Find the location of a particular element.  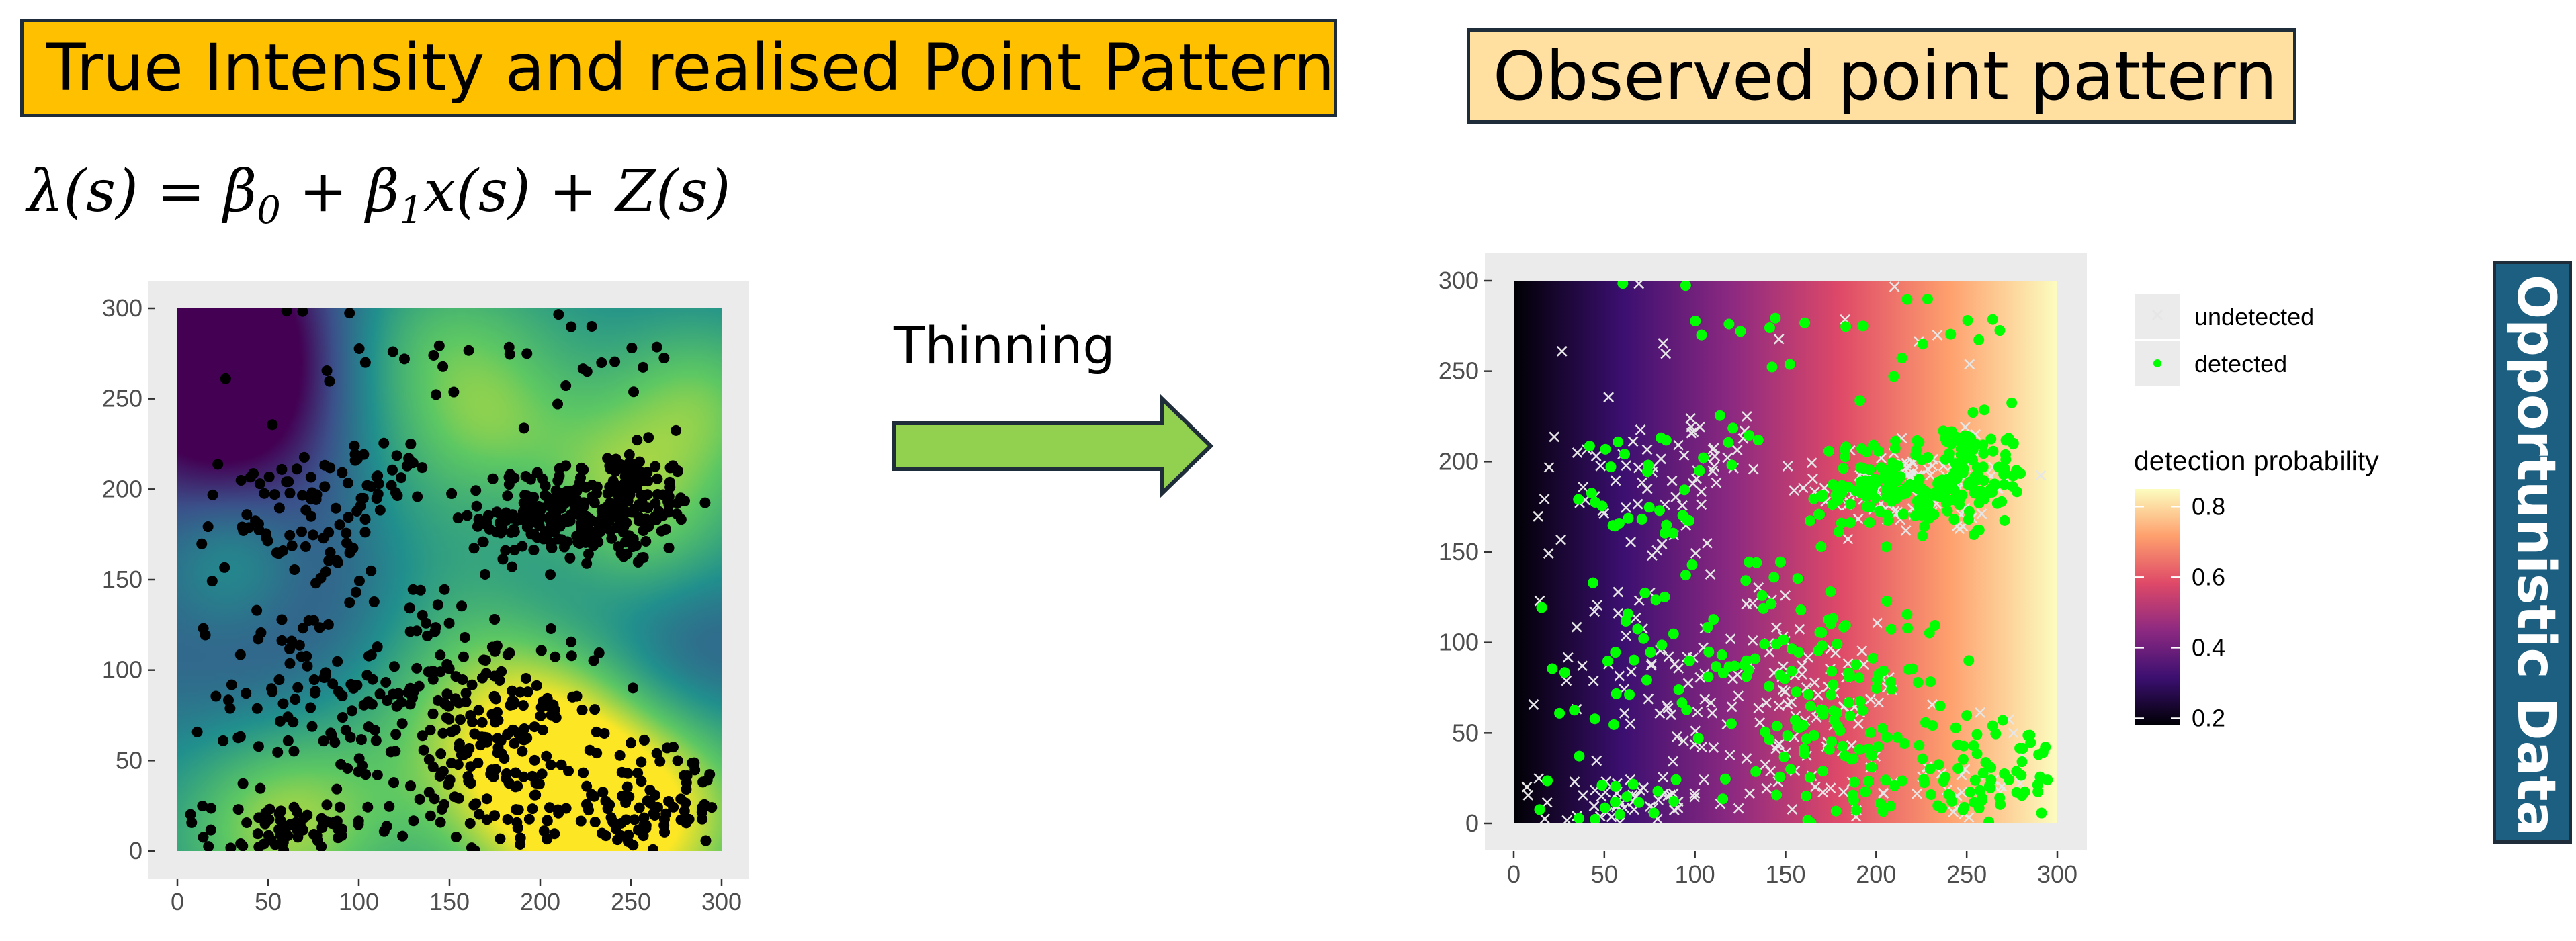

colorbar-tick-label: 0.2 is located at coordinates (2208, 717).